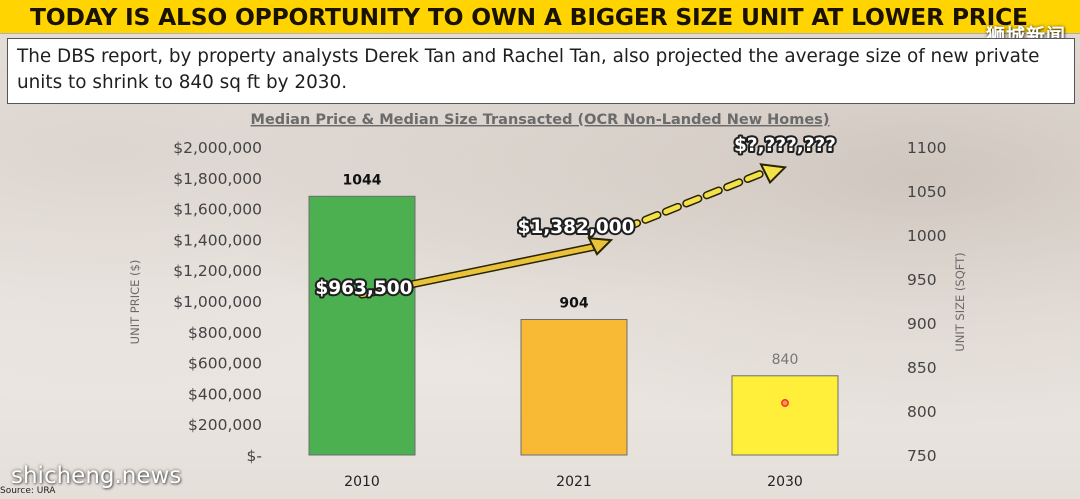 This screenshot has height=499, width=1080. I want to click on y-axis-title: UNIT PRICE ($), so click(135, 302).